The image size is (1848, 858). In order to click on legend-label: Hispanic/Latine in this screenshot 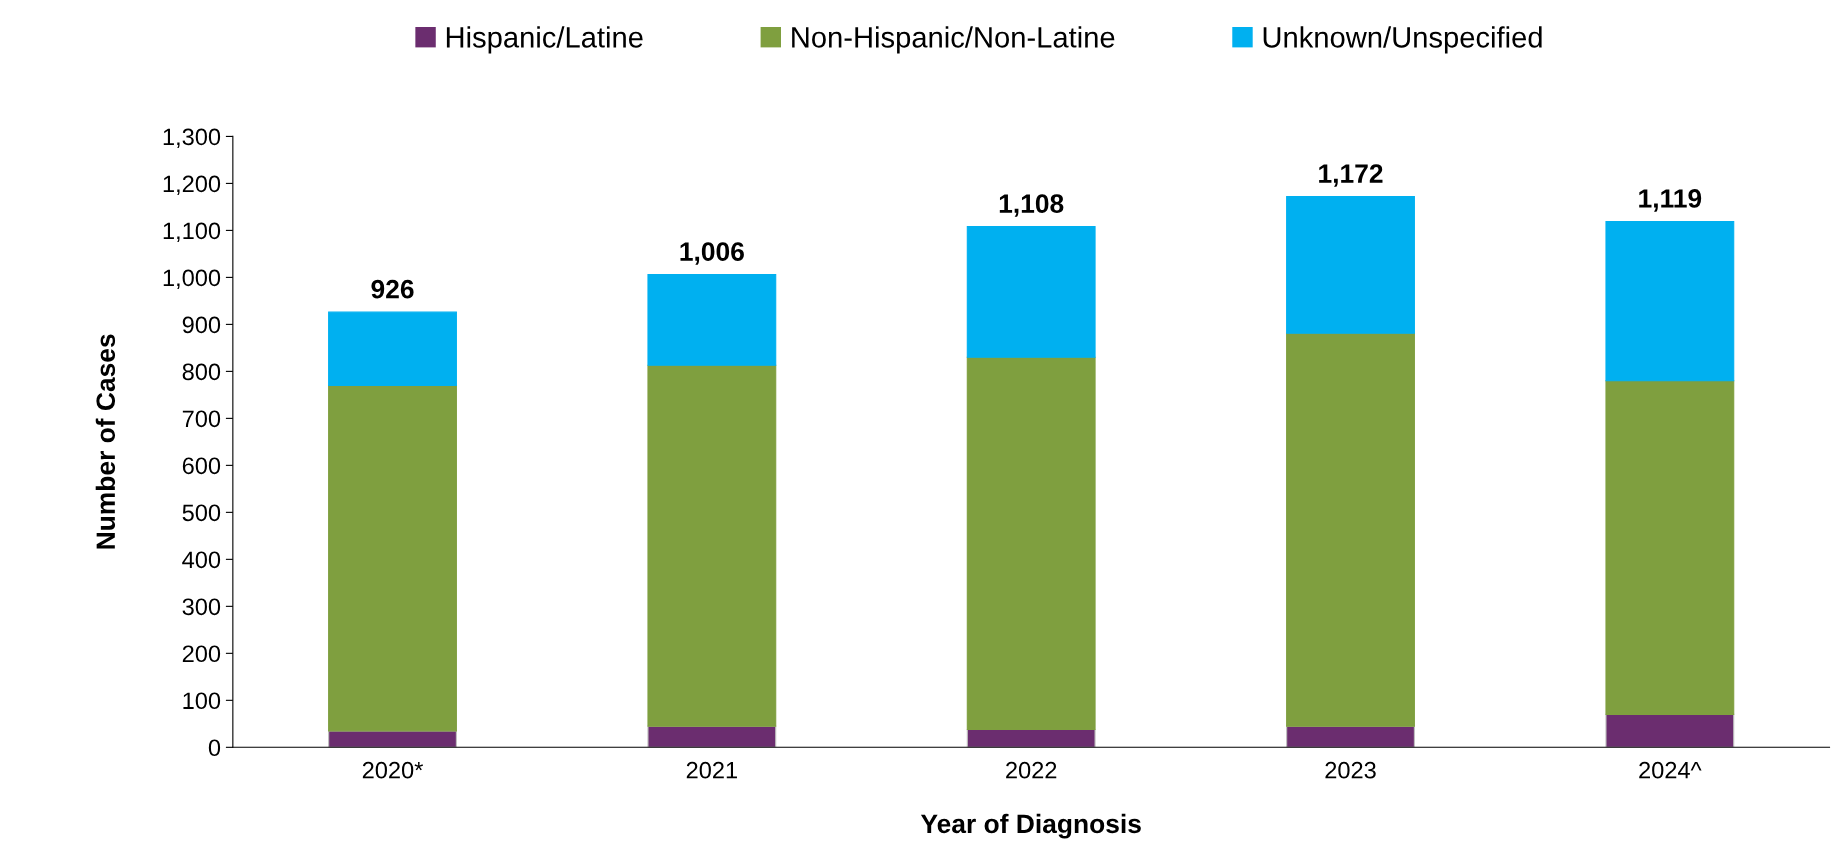, I will do `click(544, 40)`.